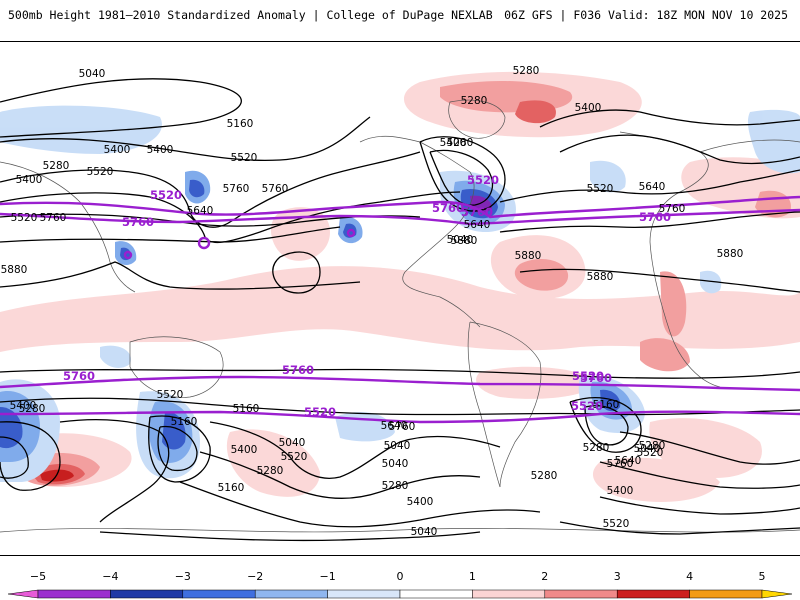 This screenshot has width=800, height=600. I want to click on contour-5880-high, so click(296, 272).